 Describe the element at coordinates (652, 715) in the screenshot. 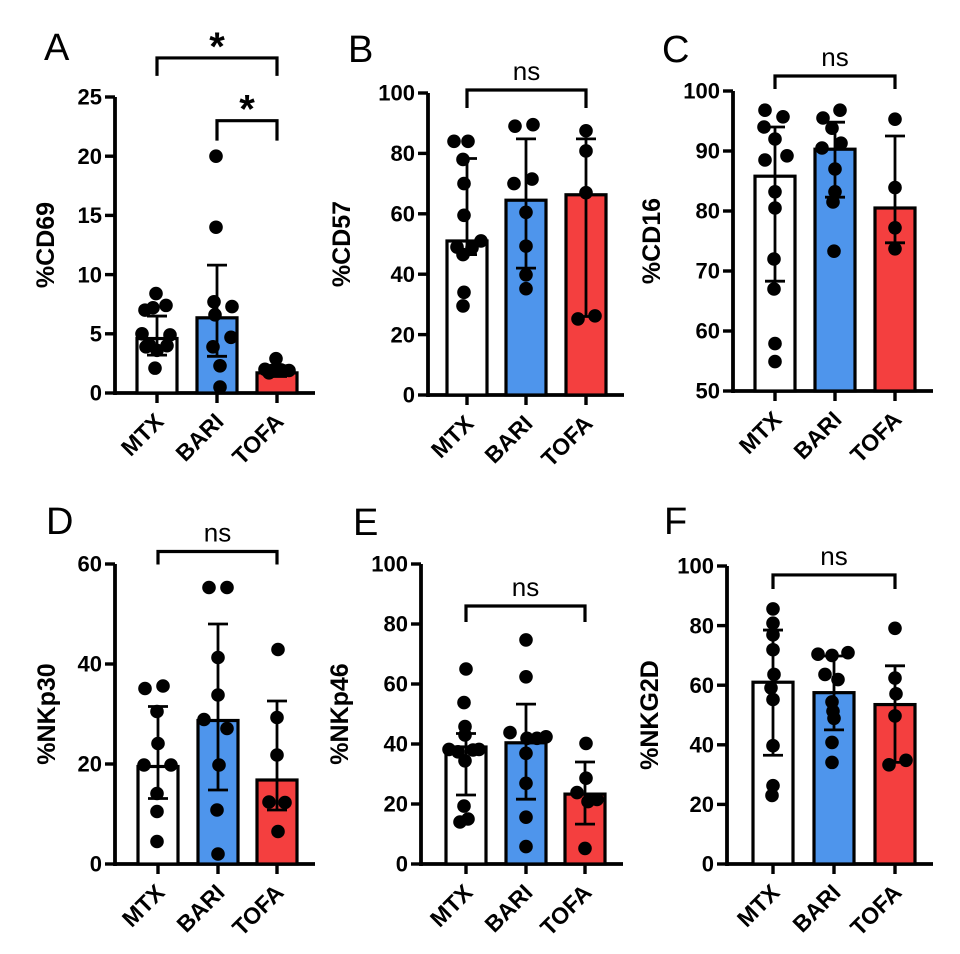

I see `y-axis-label: %NKG2D` at that location.